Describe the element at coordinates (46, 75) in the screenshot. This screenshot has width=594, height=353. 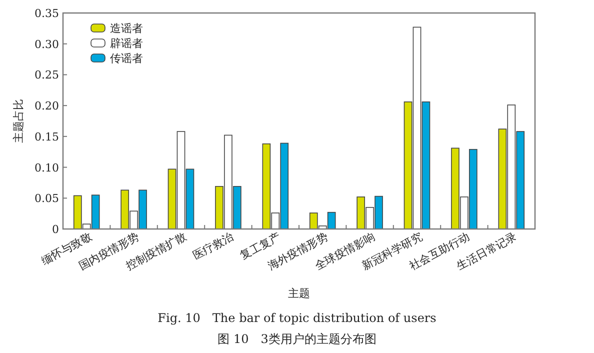
I see `y-tick-label: 0.25` at that location.